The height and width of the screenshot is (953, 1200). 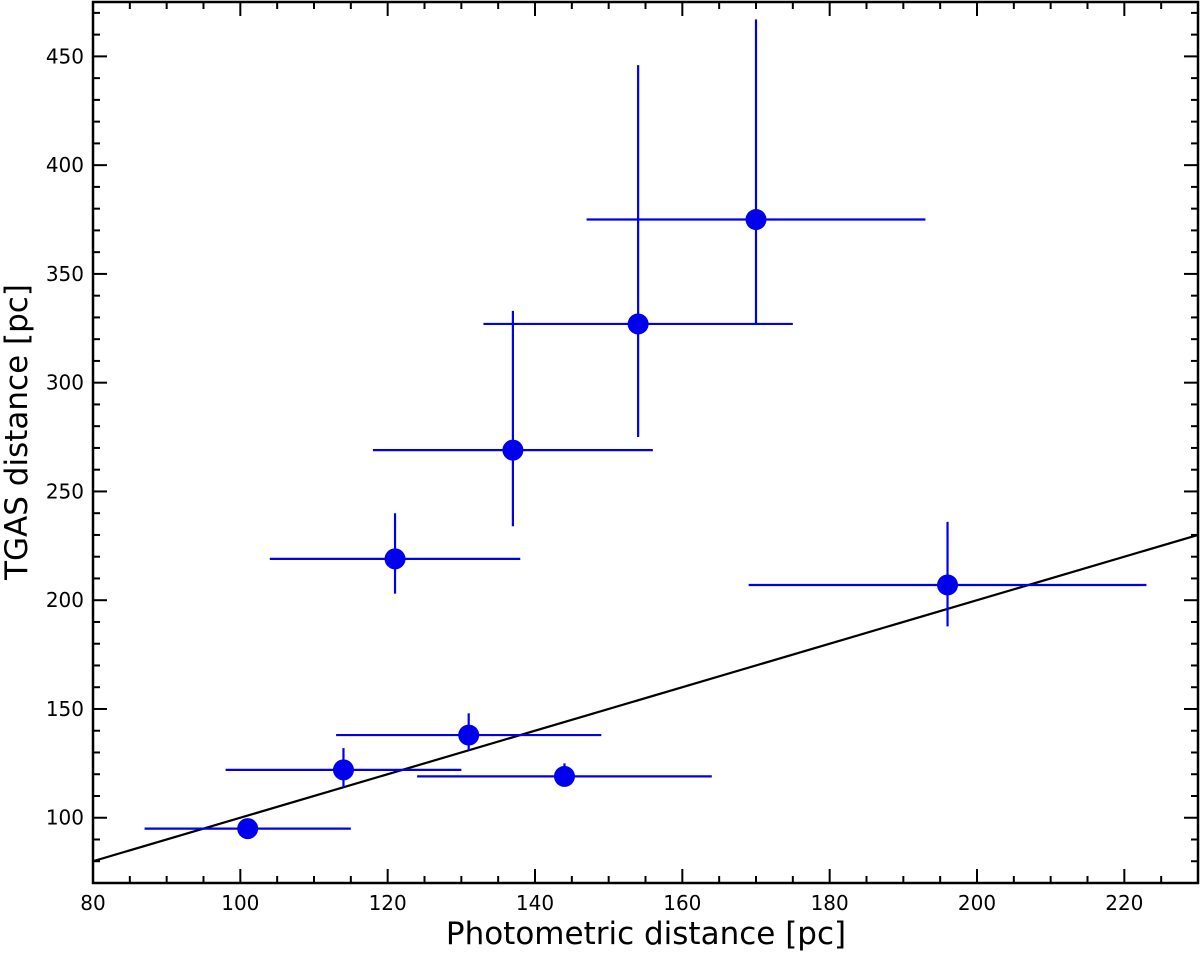 What do you see at coordinates (65, 818) in the screenshot?
I see `y-tick-label: 100` at bounding box center [65, 818].